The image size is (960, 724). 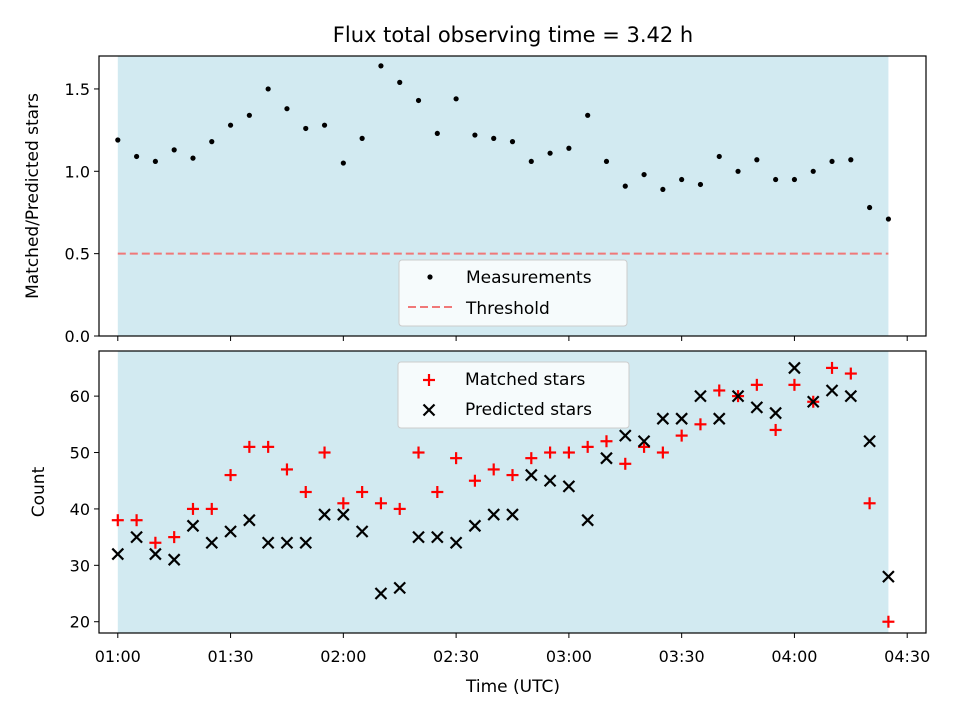 What do you see at coordinates (80, 565) in the screenshot?
I see `count-y-tick-label: 30` at bounding box center [80, 565].